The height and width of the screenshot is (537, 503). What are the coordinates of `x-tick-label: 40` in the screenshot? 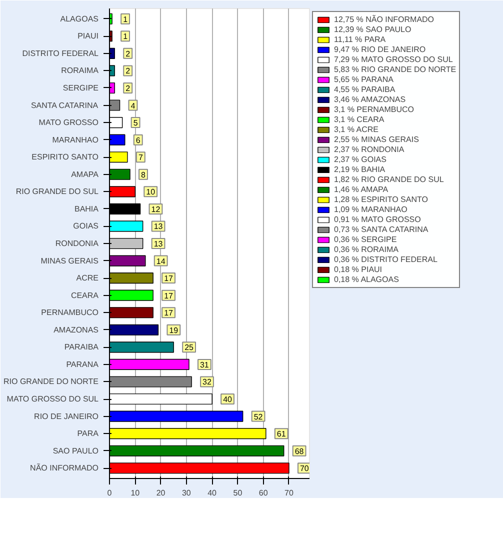 It's located at (213, 493).